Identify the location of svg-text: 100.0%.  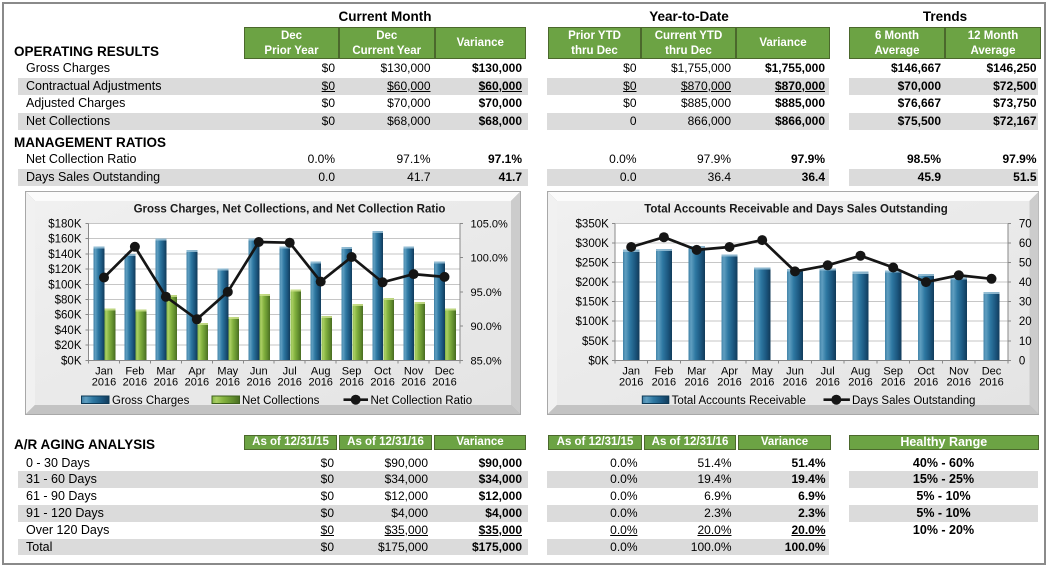
(489, 259).